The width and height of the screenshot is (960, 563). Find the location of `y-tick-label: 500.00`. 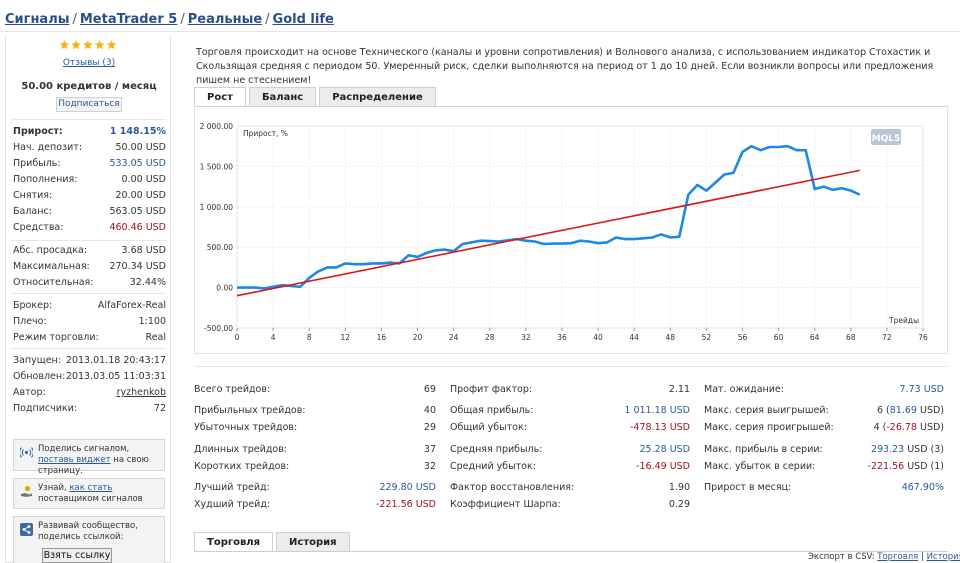

y-tick-label: 500.00 is located at coordinates (220, 247).